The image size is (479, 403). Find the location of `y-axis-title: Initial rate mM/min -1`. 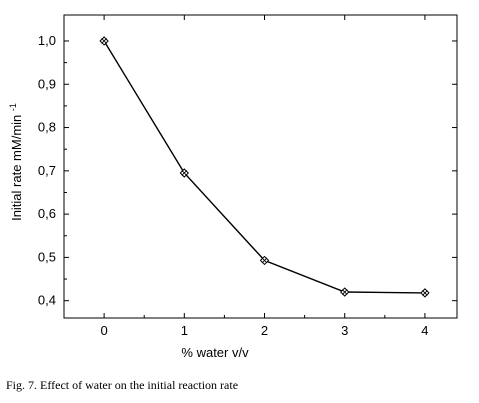

y-axis-title: Initial rate mM/min -1 is located at coordinates (16, 162).